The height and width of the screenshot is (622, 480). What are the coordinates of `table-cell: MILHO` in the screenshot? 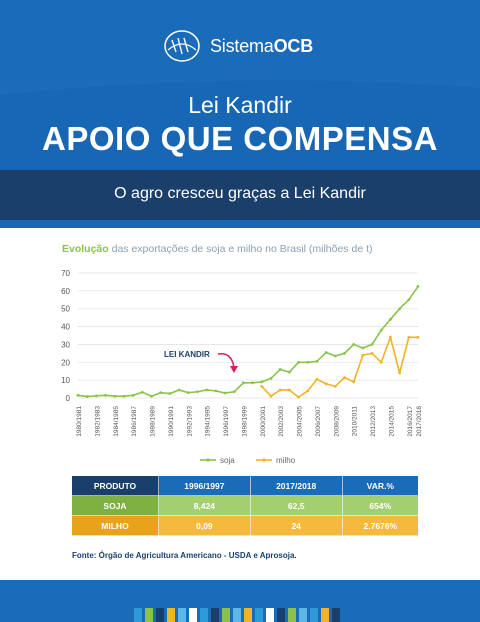 It's located at (115, 525).